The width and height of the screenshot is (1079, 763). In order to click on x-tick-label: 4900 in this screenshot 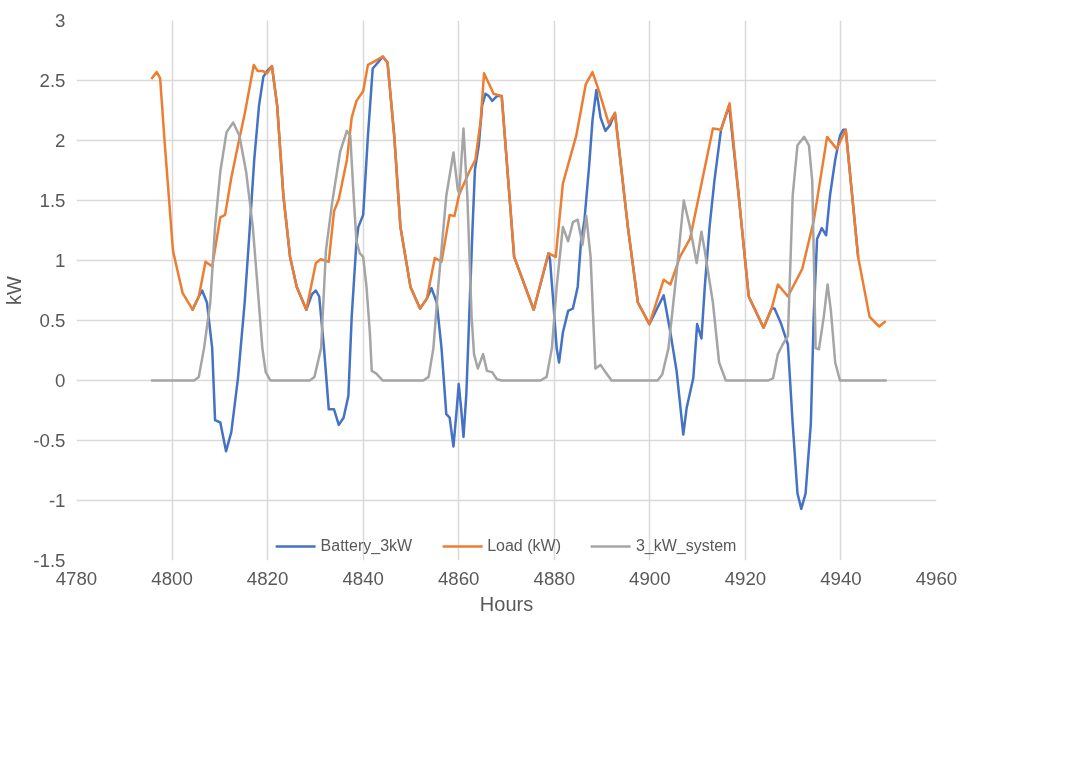, I will do `click(650, 578)`.